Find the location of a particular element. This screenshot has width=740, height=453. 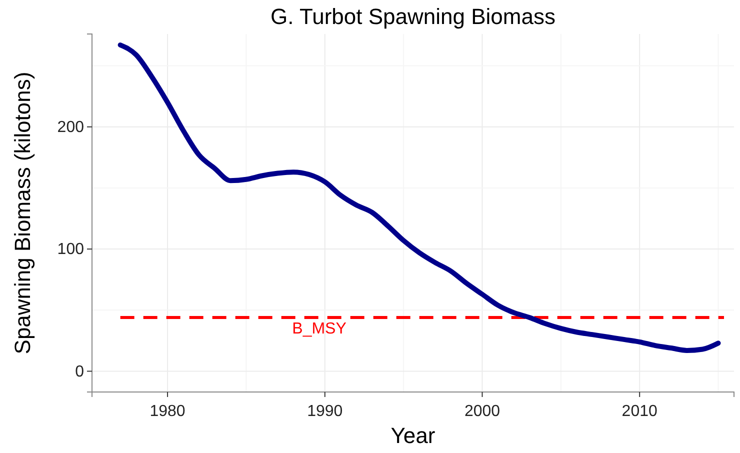

ref-line-label: B_MSY is located at coordinates (319, 329).